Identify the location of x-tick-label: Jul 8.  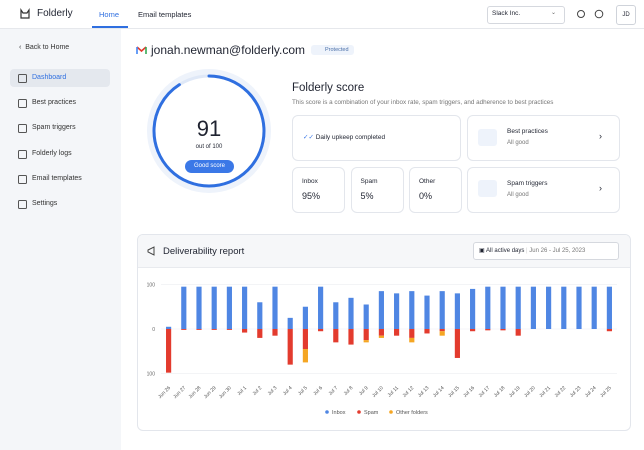
(349, 391).